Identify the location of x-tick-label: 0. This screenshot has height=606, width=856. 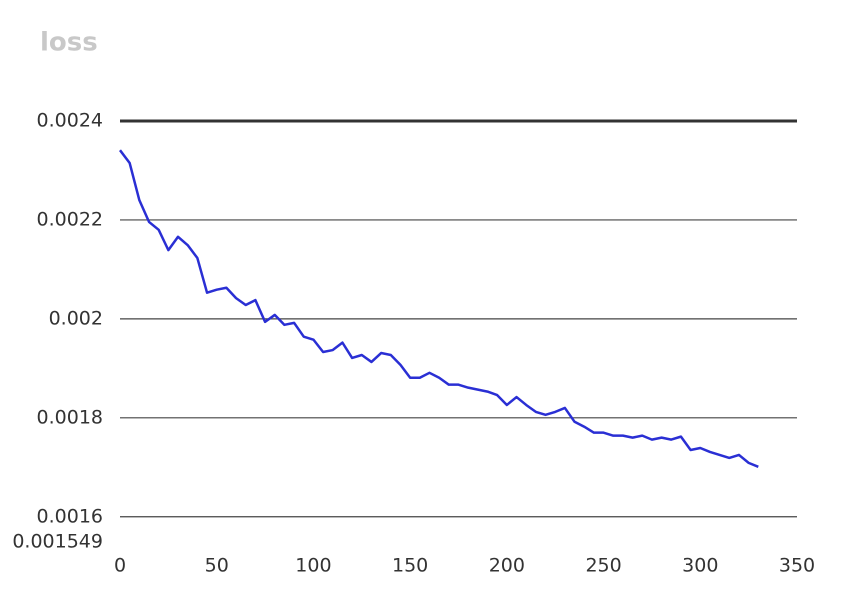
(120, 566).